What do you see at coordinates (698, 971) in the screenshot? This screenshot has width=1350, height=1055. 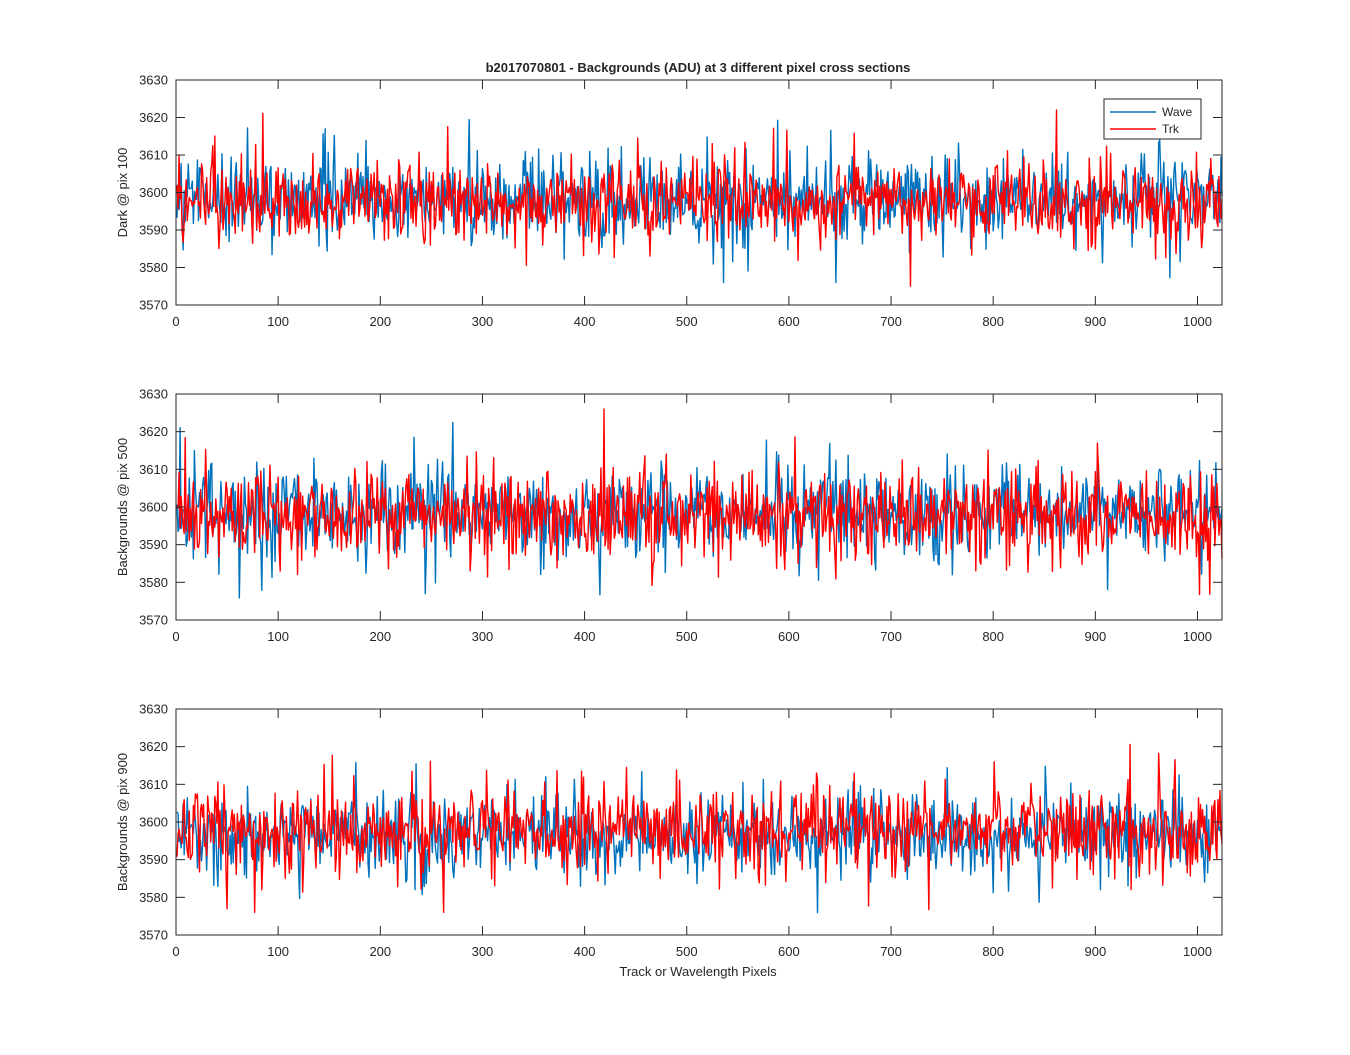 I see `x-axis-label: Track or Wavelength Pixels` at bounding box center [698, 971].